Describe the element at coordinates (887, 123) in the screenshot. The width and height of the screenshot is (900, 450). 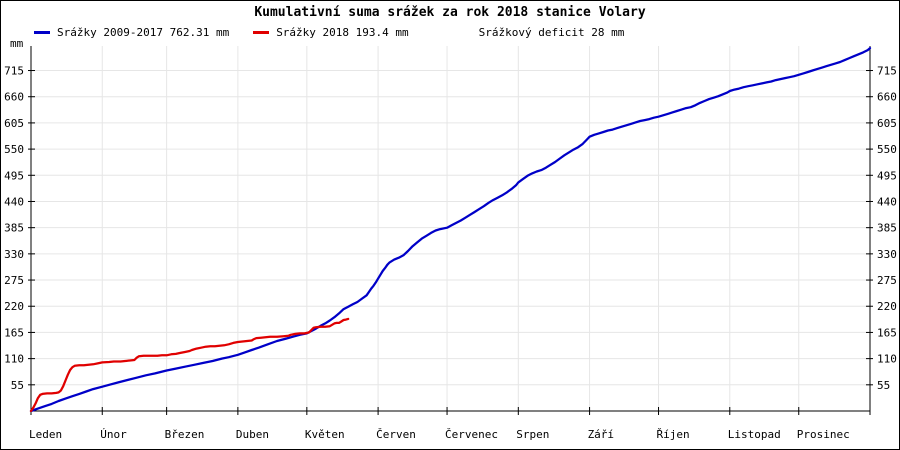
I see `y-tick-label-right: 605` at that location.